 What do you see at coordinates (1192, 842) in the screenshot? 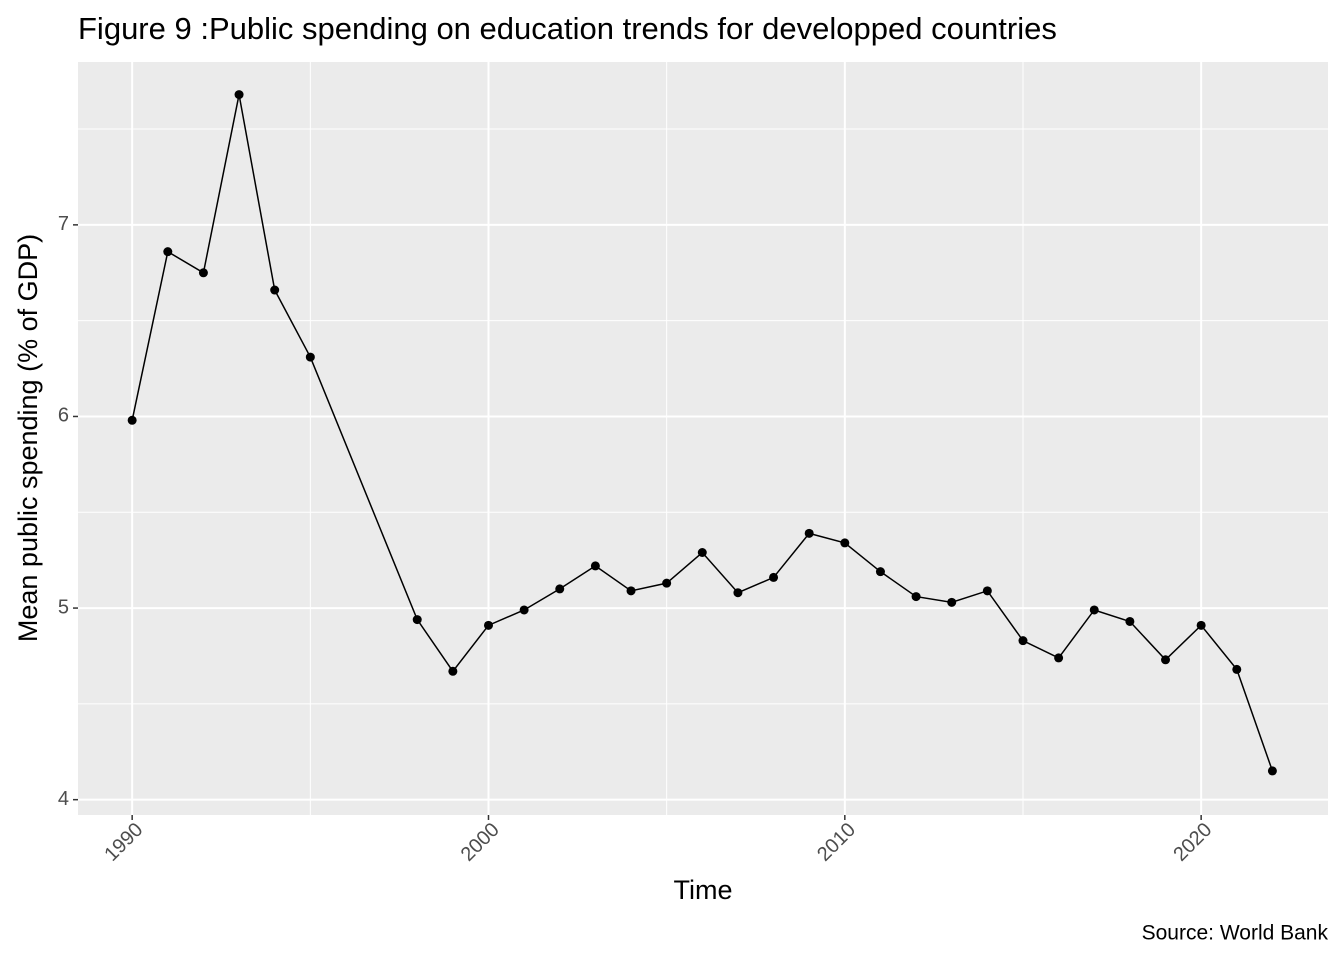
I see `x-tick-label: 2020` at bounding box center [1192, 842].